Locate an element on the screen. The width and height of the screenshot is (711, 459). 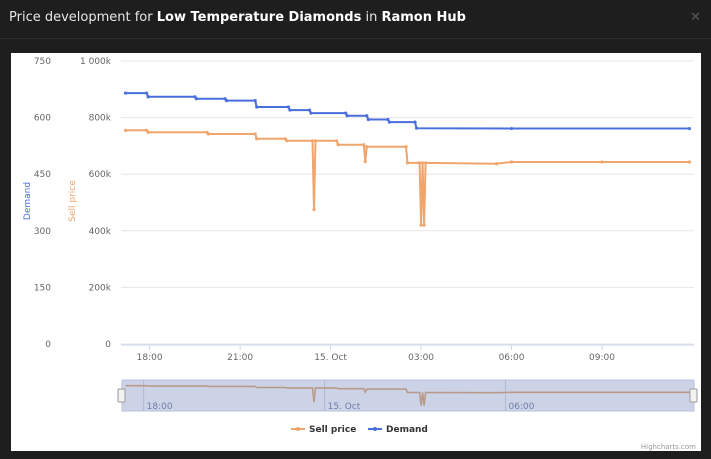
sell-price-tick-label: 800k is located at coordinates (100, 119).